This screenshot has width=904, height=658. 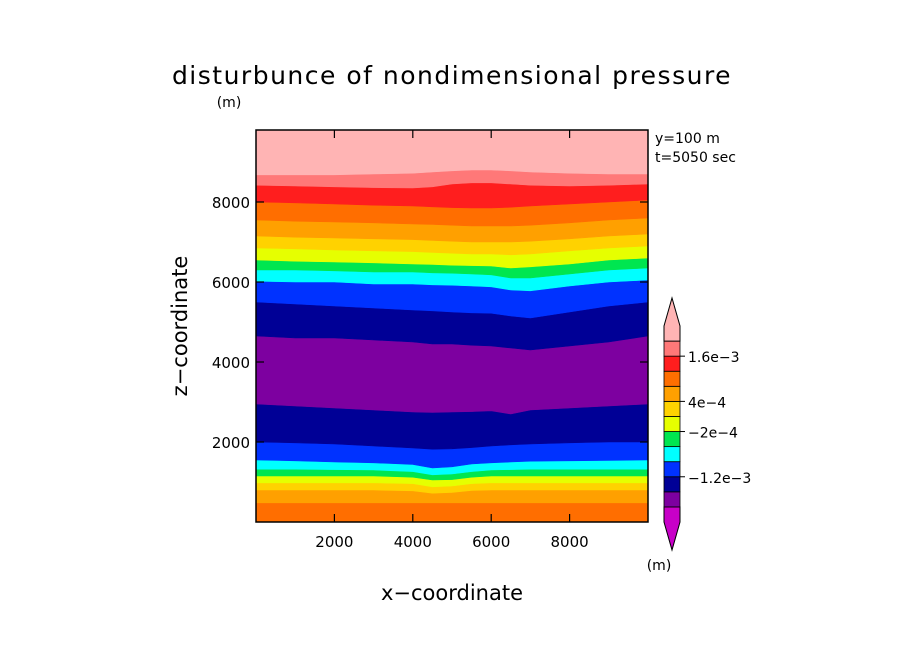 What do you see at coordinates (707, 403) in the screenshot?
I see `colorbar-label: 4e−4` at bounding box center [707, 403].